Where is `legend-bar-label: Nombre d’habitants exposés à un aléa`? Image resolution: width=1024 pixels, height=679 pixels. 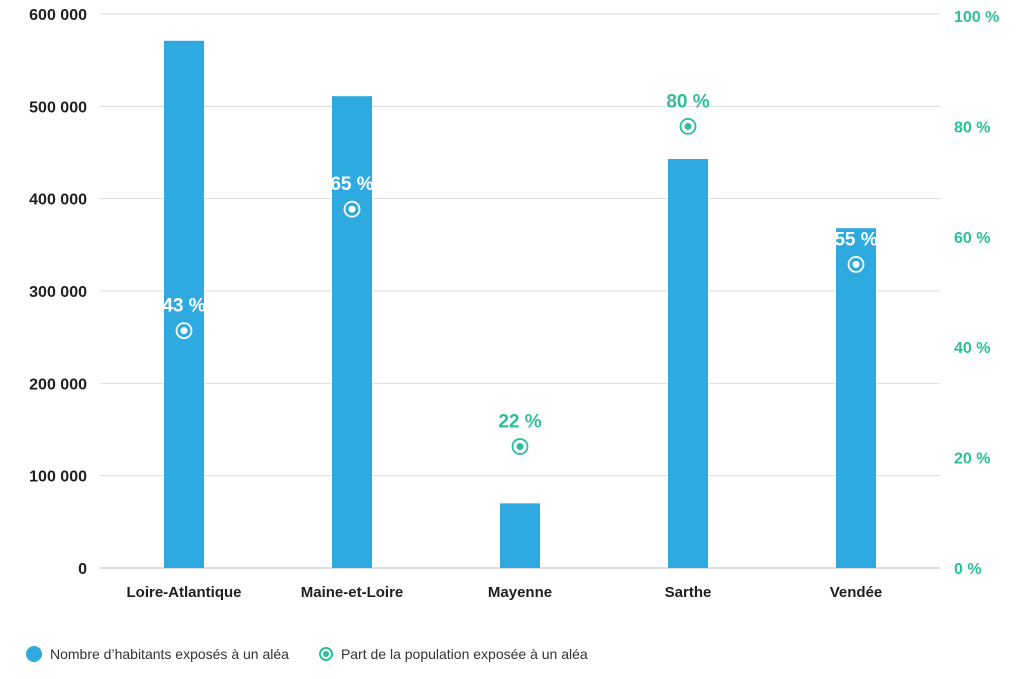 legend-bar-label: Nombre d’habitants exposés à un aléa is located at coordinates (169, 654).